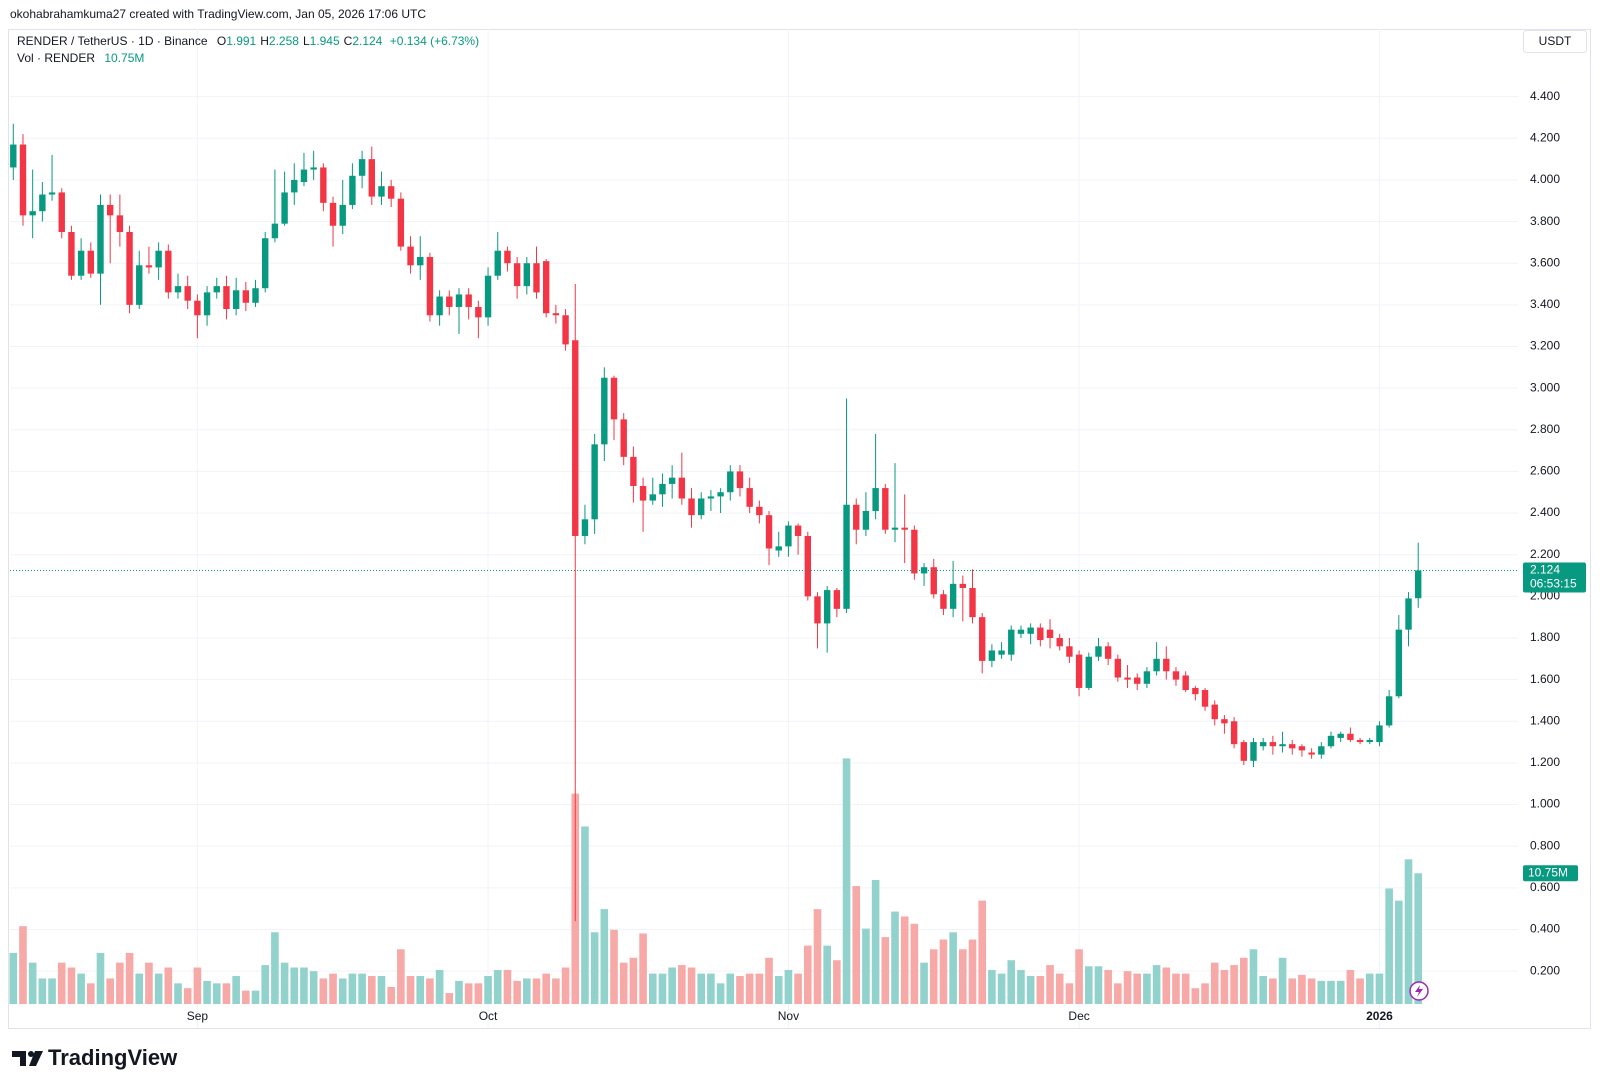  I want to click on volume-legend: Vol · RENDER 10.75M, so click(248, 58).